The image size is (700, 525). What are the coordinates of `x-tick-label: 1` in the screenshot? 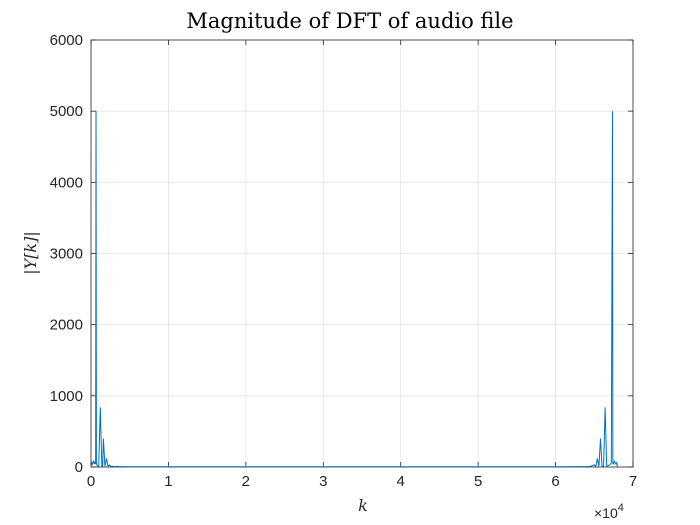 It's located at (168, 481).